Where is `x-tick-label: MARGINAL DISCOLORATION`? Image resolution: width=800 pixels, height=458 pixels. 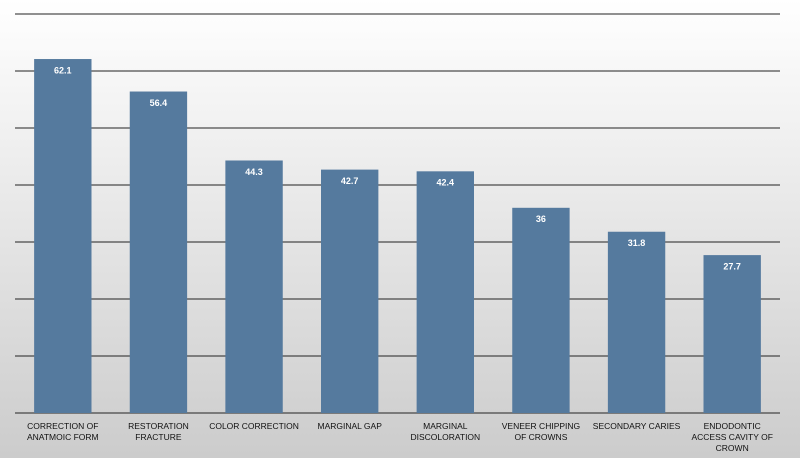
x-tick-label: MARGINAL DISCOLORATION is located at coordinates (445, 431).